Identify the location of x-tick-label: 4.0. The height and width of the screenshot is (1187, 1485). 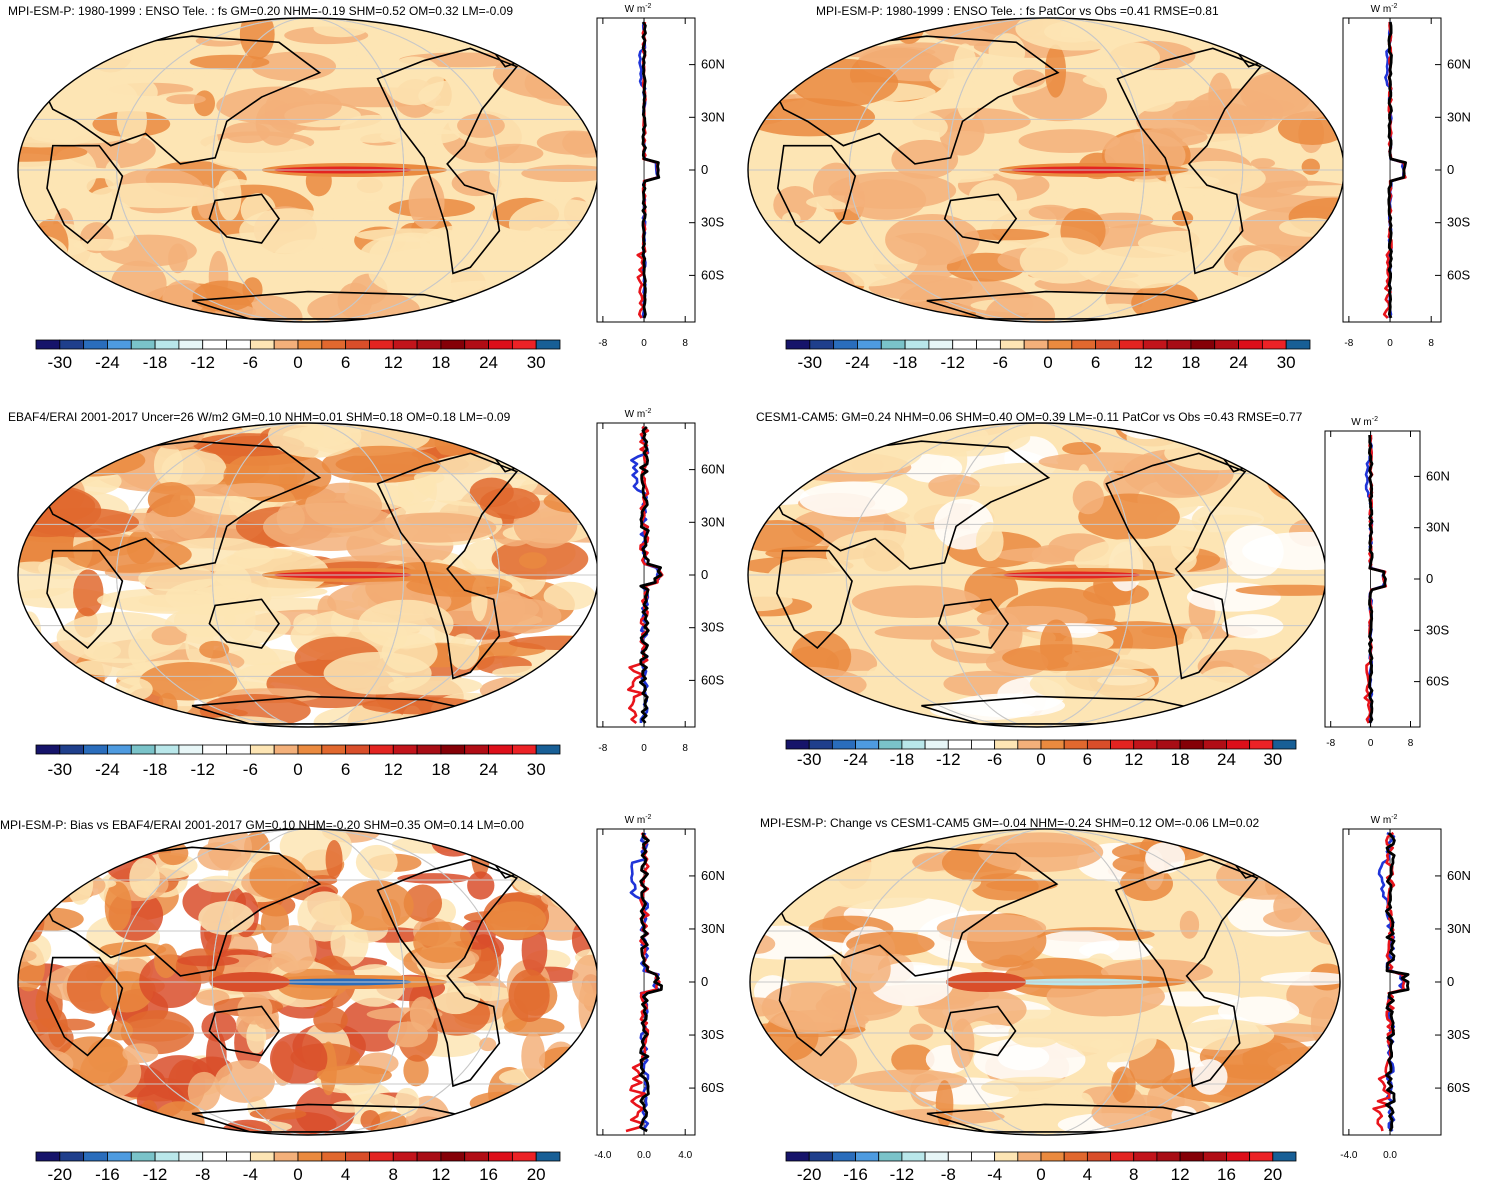
(685, 1155).